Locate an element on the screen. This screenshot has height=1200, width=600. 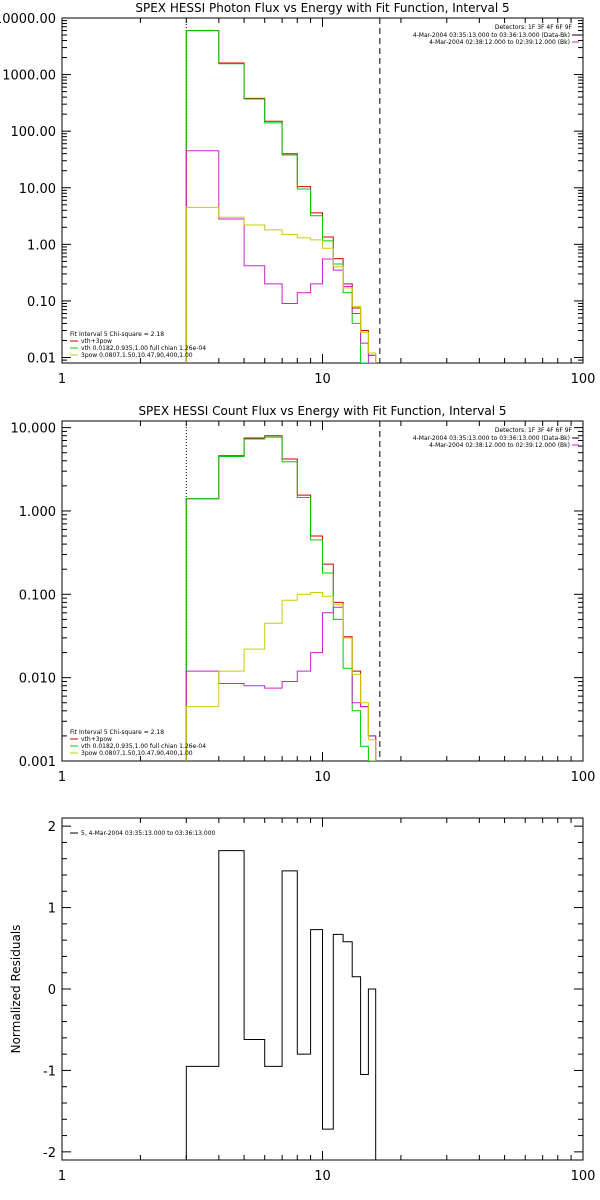
y-tick-label: 0.100 is located at coordinates (37, 595).